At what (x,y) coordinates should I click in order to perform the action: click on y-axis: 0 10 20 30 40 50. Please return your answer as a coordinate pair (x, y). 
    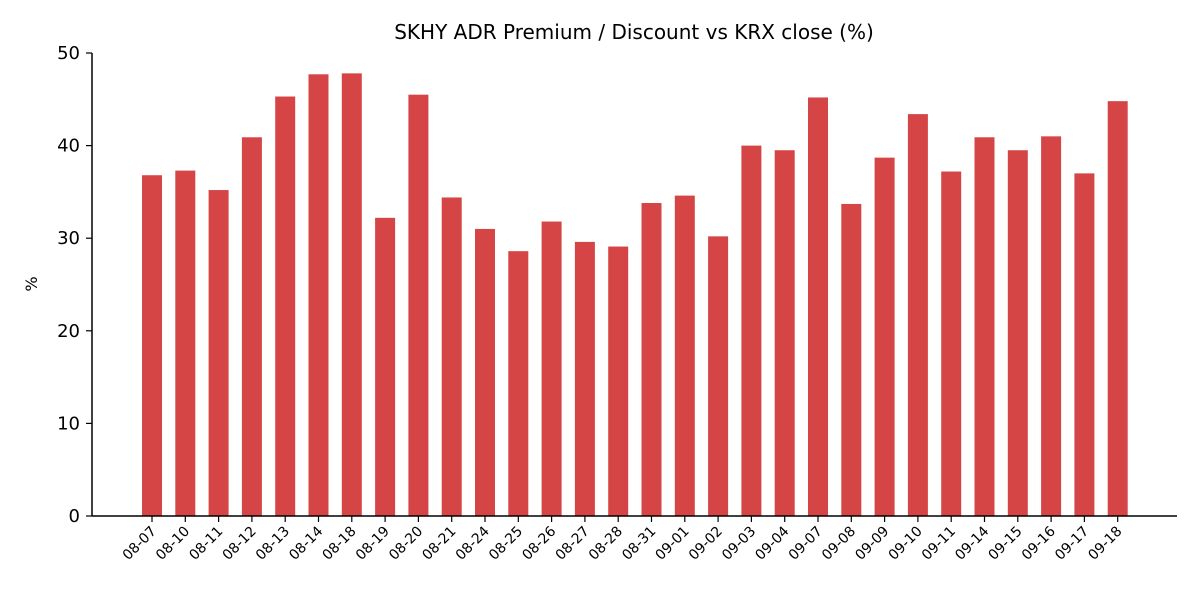
    Looking at the image, I should click on (75, 285).